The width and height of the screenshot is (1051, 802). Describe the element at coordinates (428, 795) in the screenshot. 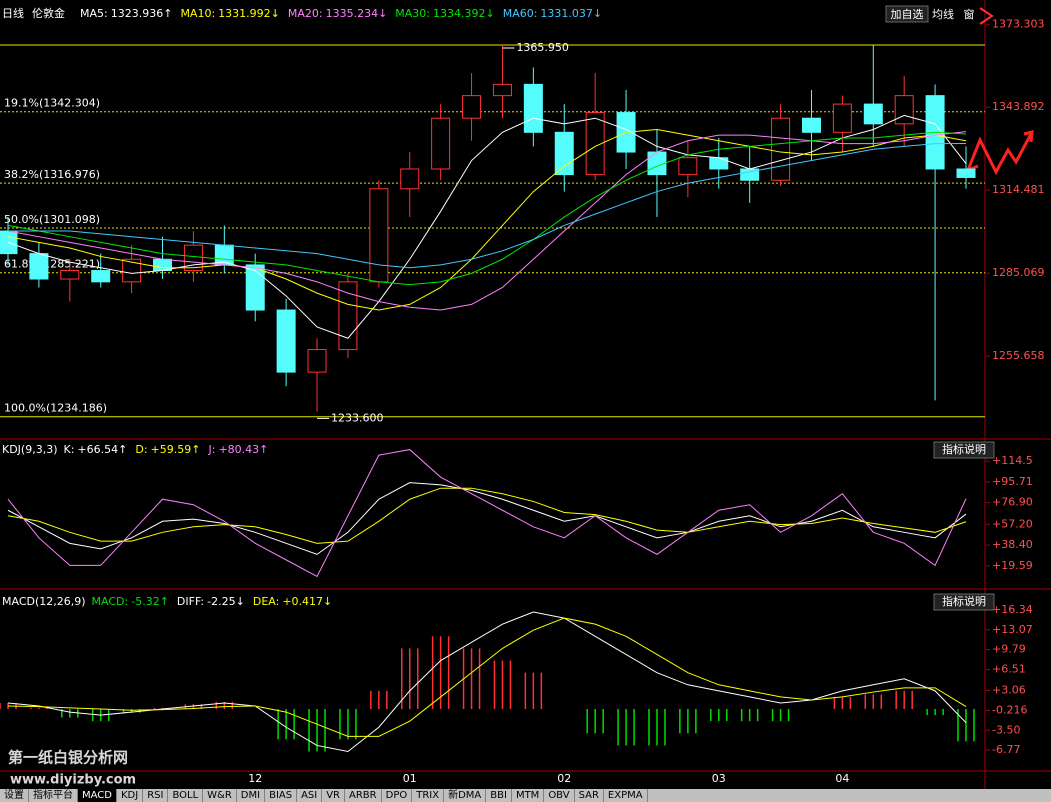

I see `tab: TRIX` at that location.